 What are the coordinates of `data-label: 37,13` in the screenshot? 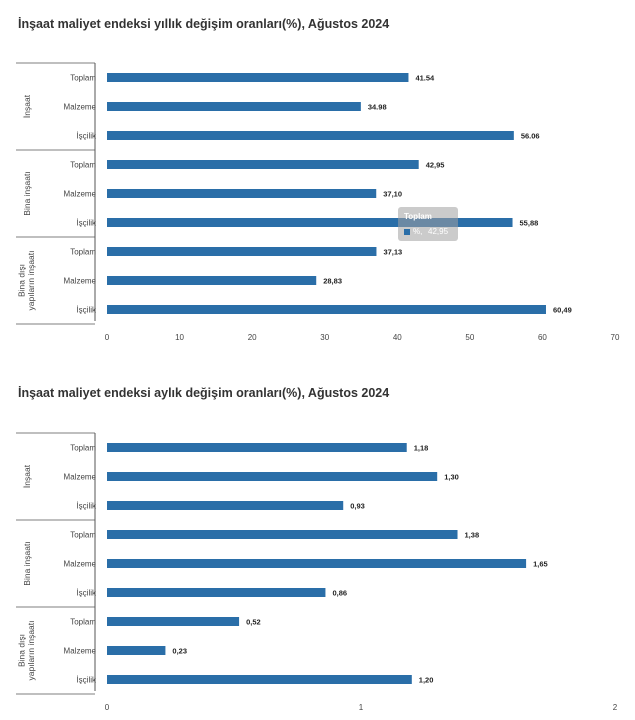 It's located at (392, 252).